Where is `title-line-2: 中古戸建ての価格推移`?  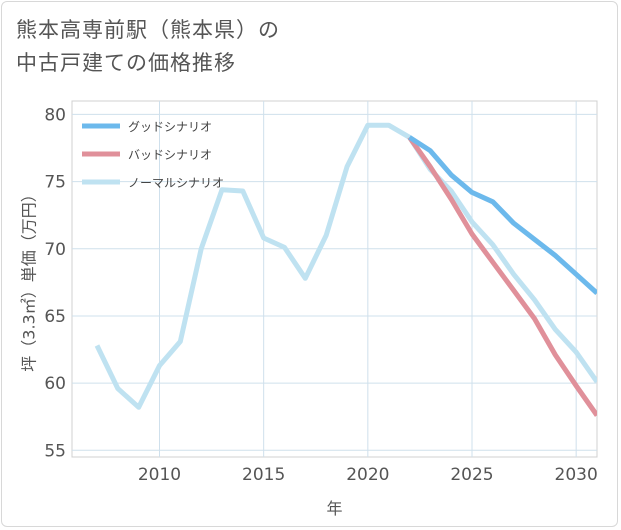
title-line-2: 中古戸建ての価格推移 is located at coordinates (126, 63).